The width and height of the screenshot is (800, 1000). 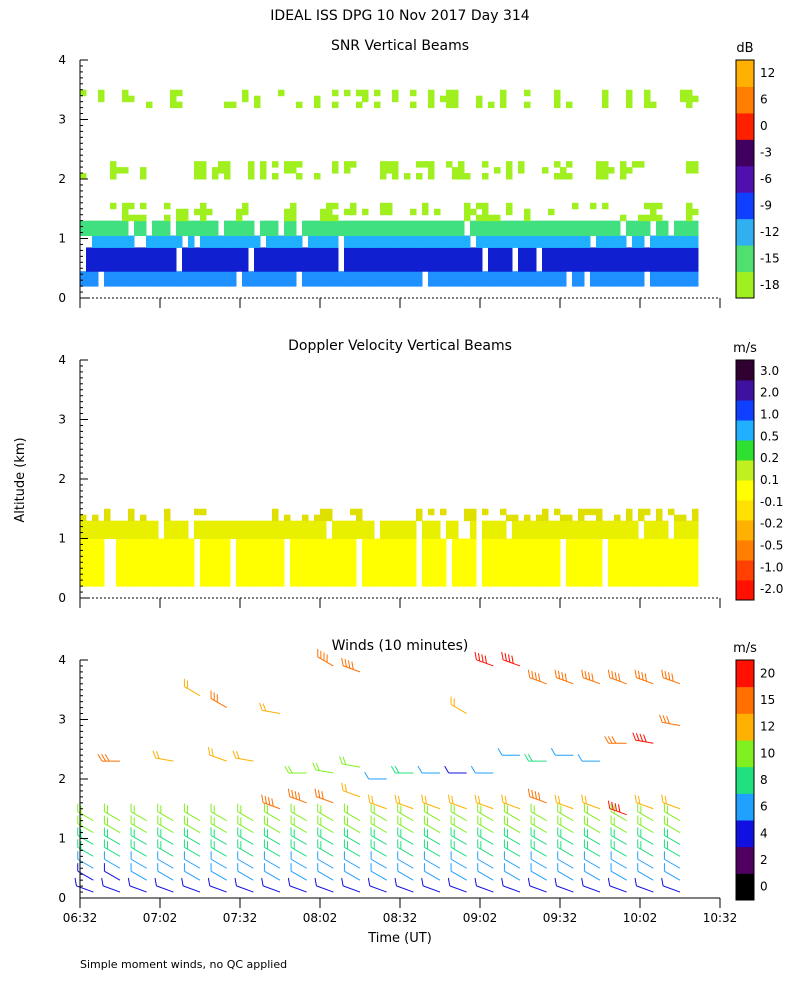 What do you see at coordinates (745, 153) in the screenshot?
I see `colorbar-segment` at bounding box center [745, 153].